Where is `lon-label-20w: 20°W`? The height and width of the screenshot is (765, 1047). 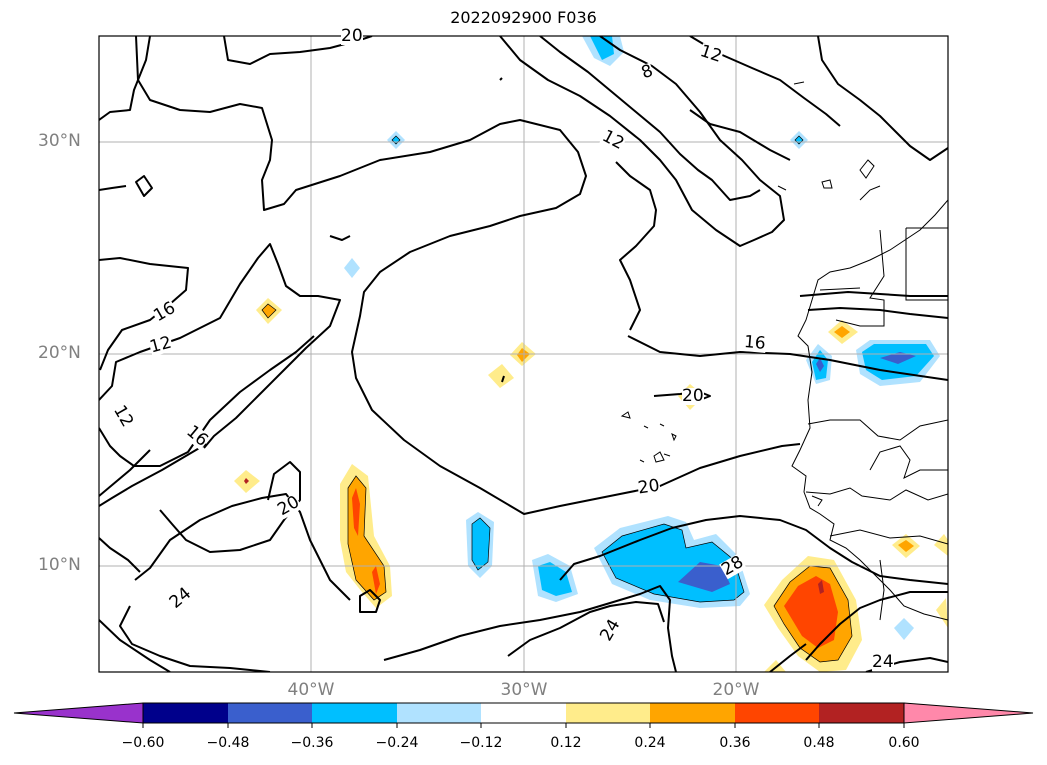 lon-label-20w: 20°W is located at coordinates (736, 690).